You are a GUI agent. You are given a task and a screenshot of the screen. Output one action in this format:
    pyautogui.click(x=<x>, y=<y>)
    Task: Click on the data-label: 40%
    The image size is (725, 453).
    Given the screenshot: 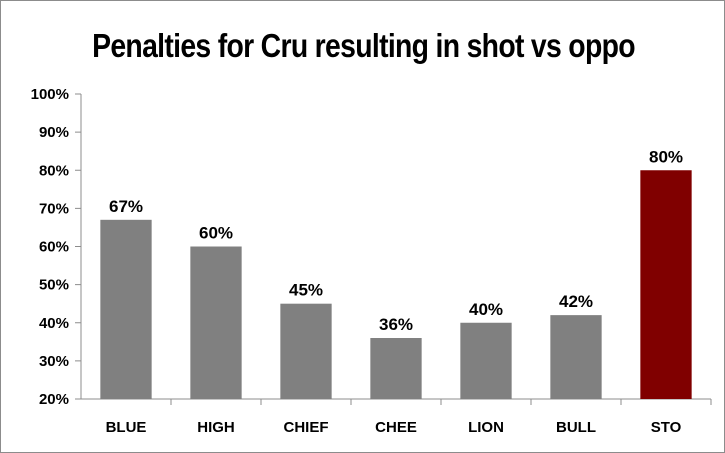 What is the action you would take?
    pyautogui.click(x=486, y=309)
    